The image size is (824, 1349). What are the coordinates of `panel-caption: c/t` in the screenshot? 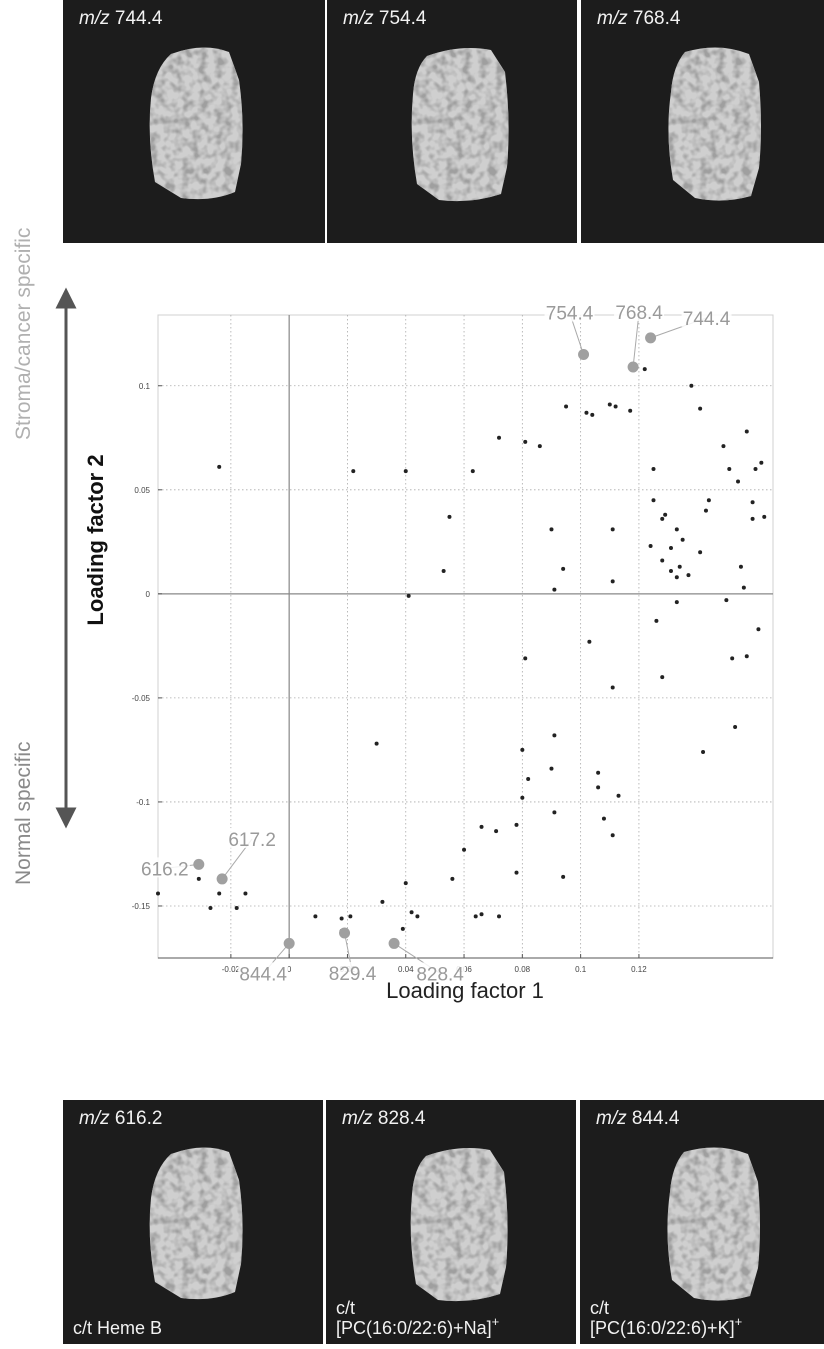 It's located at (599, 1308).